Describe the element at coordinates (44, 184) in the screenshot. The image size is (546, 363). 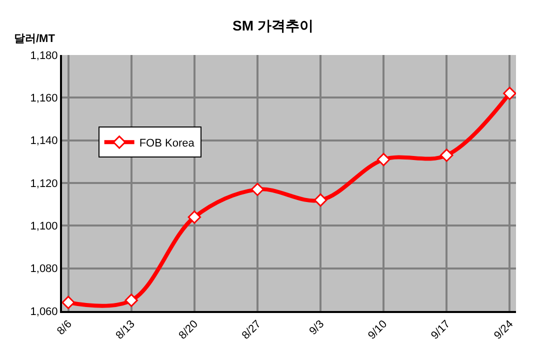
I see `y-tick-label: 1,120` at that location.